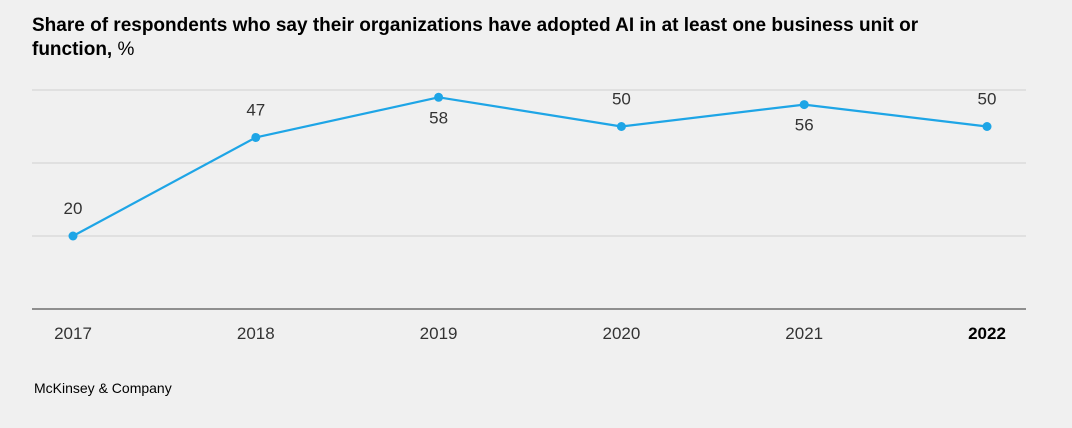 This screenshot has height=428, width=1072. What do you see at coordinates (621, 99) in the screenshot?
I see `data-label-2020: 50` at bounding box center [621, 99].